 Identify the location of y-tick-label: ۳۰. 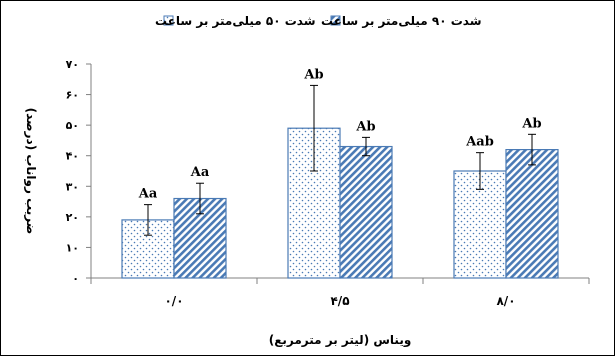
(72, 186).